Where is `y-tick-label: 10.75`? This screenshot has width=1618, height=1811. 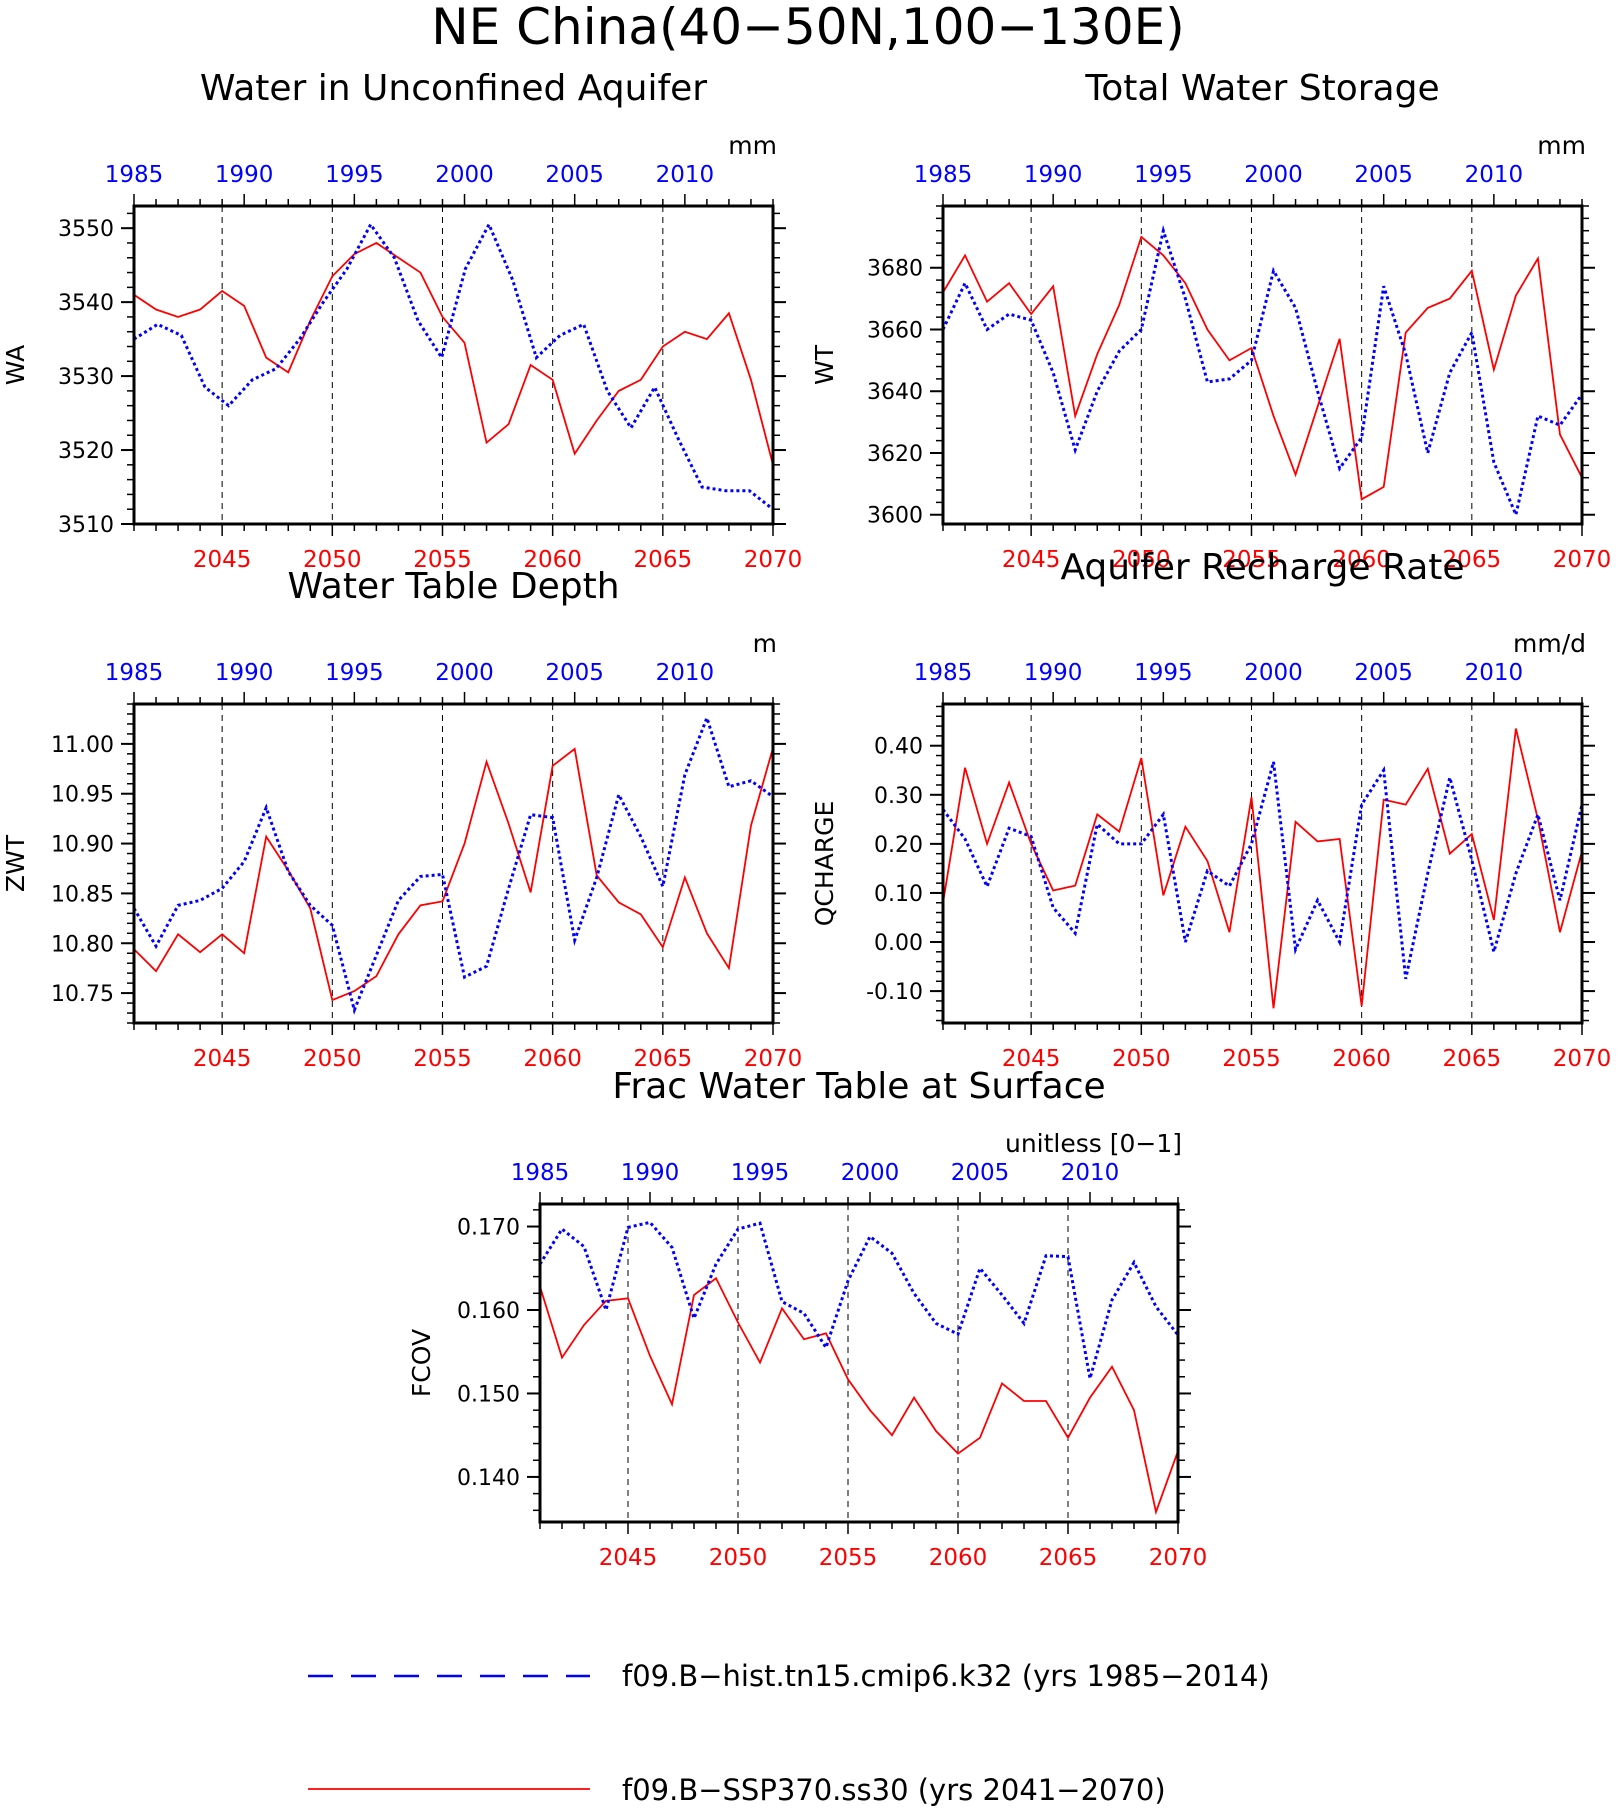
y-tick-label: 10.75 is located at coordinates (82, 994).